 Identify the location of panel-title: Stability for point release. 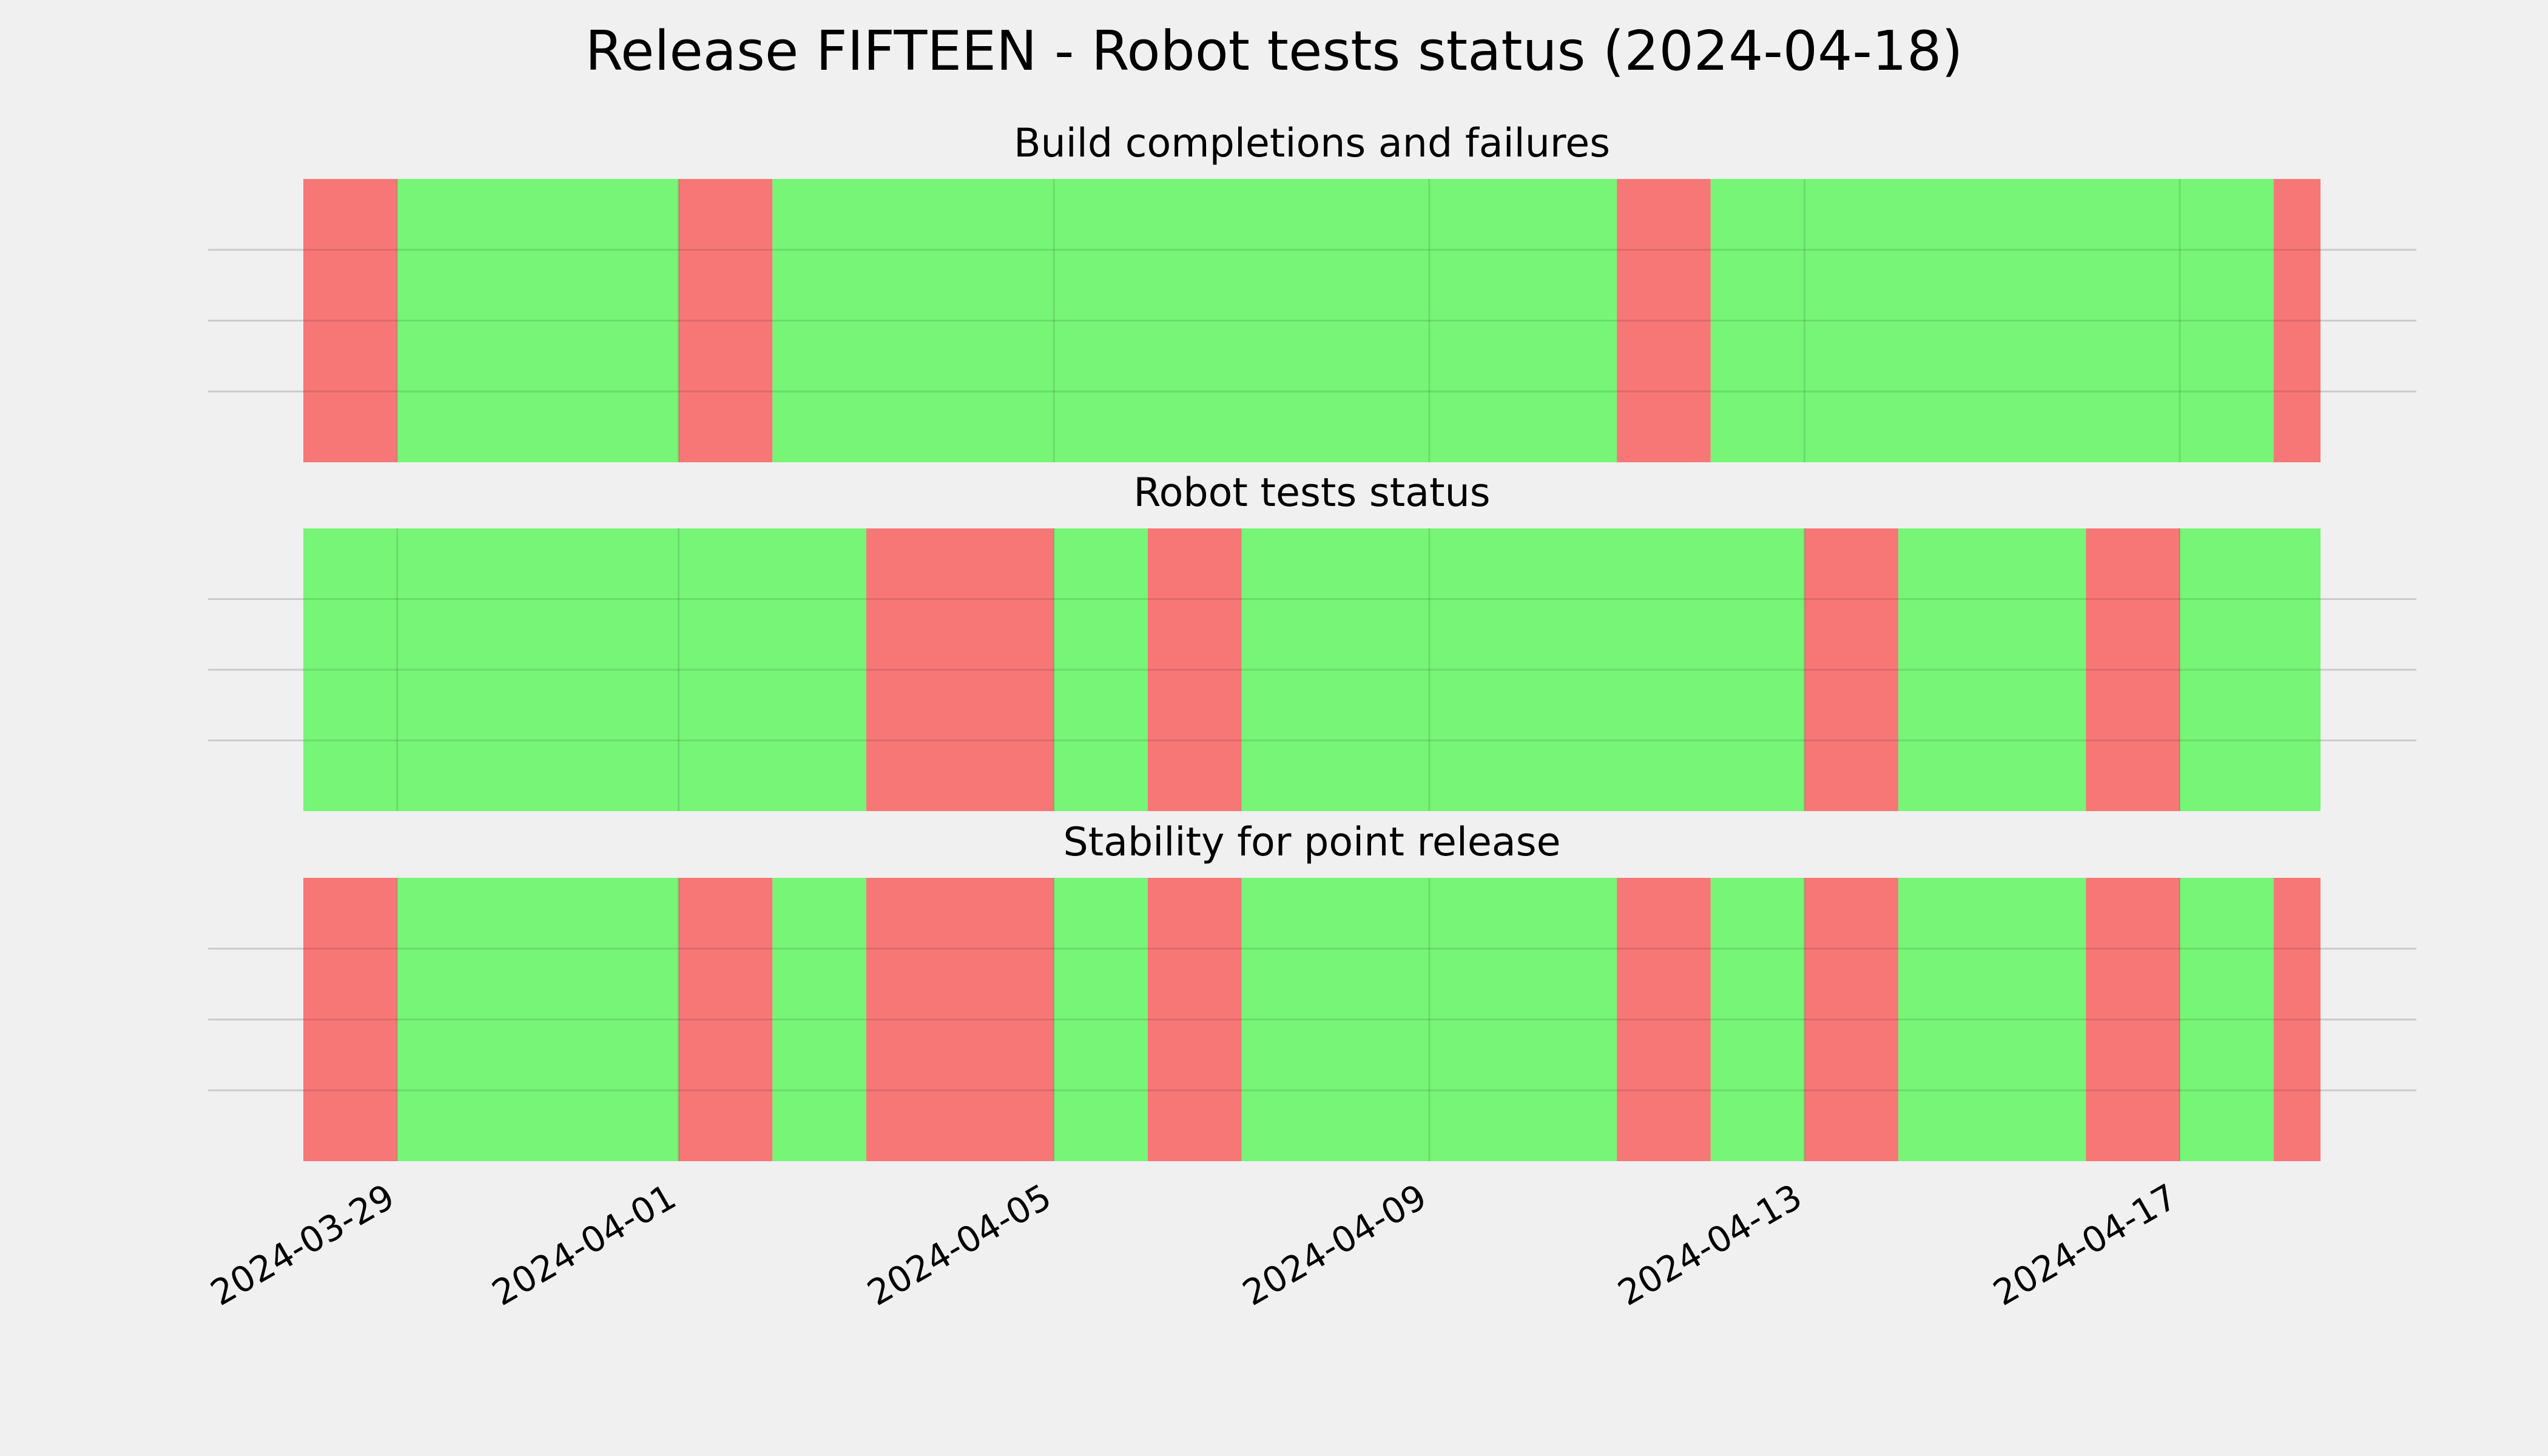
(1311, 842).